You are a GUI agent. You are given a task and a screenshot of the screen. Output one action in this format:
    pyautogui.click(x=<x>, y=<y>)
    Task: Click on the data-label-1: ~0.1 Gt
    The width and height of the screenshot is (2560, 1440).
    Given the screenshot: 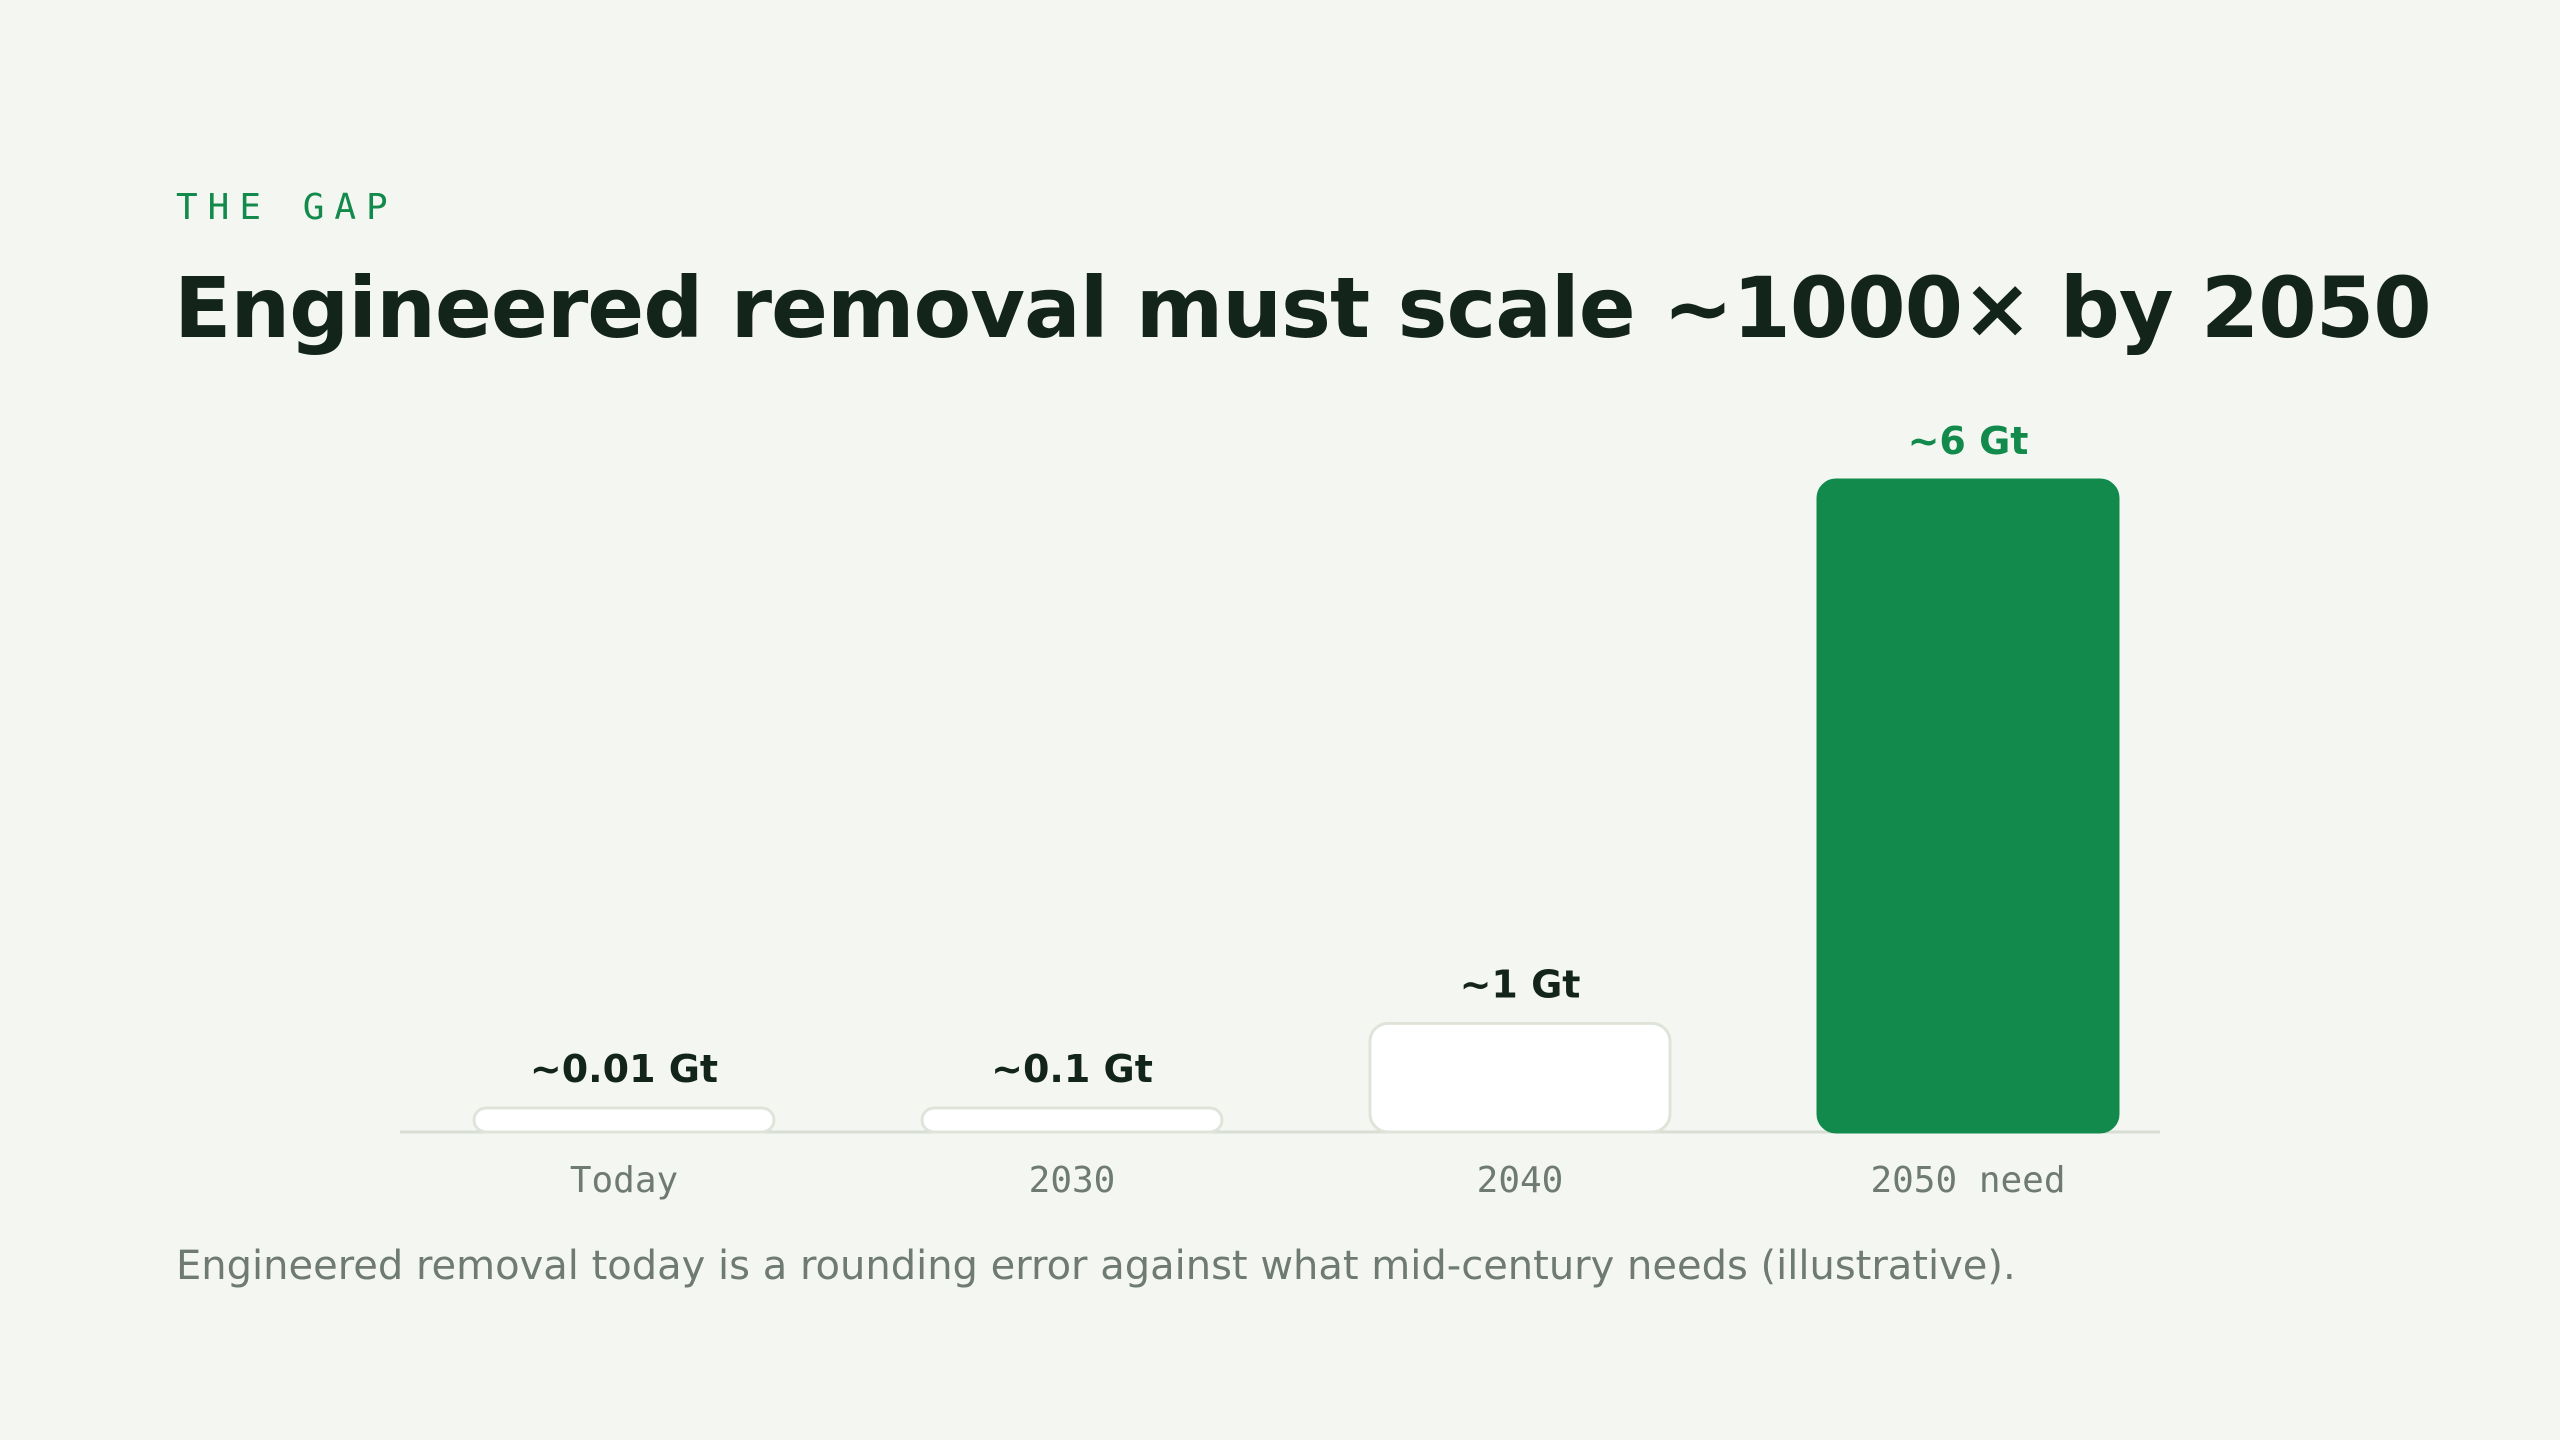 What is the action you would take?
    pyautogui.click(x=1072, y=1069)
    